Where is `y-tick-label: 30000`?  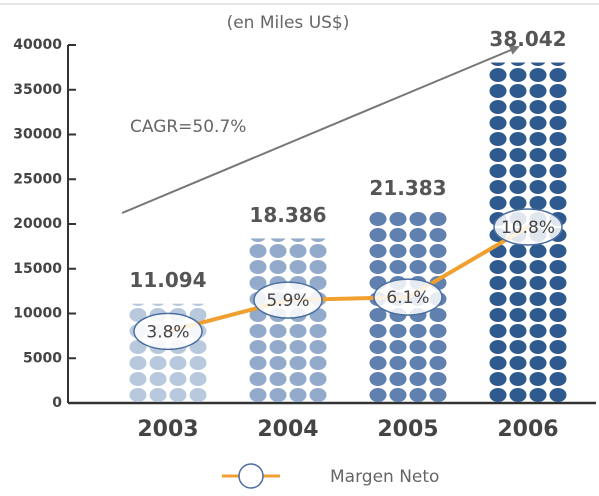 y-tick-label: 30000 is located at coordinates (37, 135).